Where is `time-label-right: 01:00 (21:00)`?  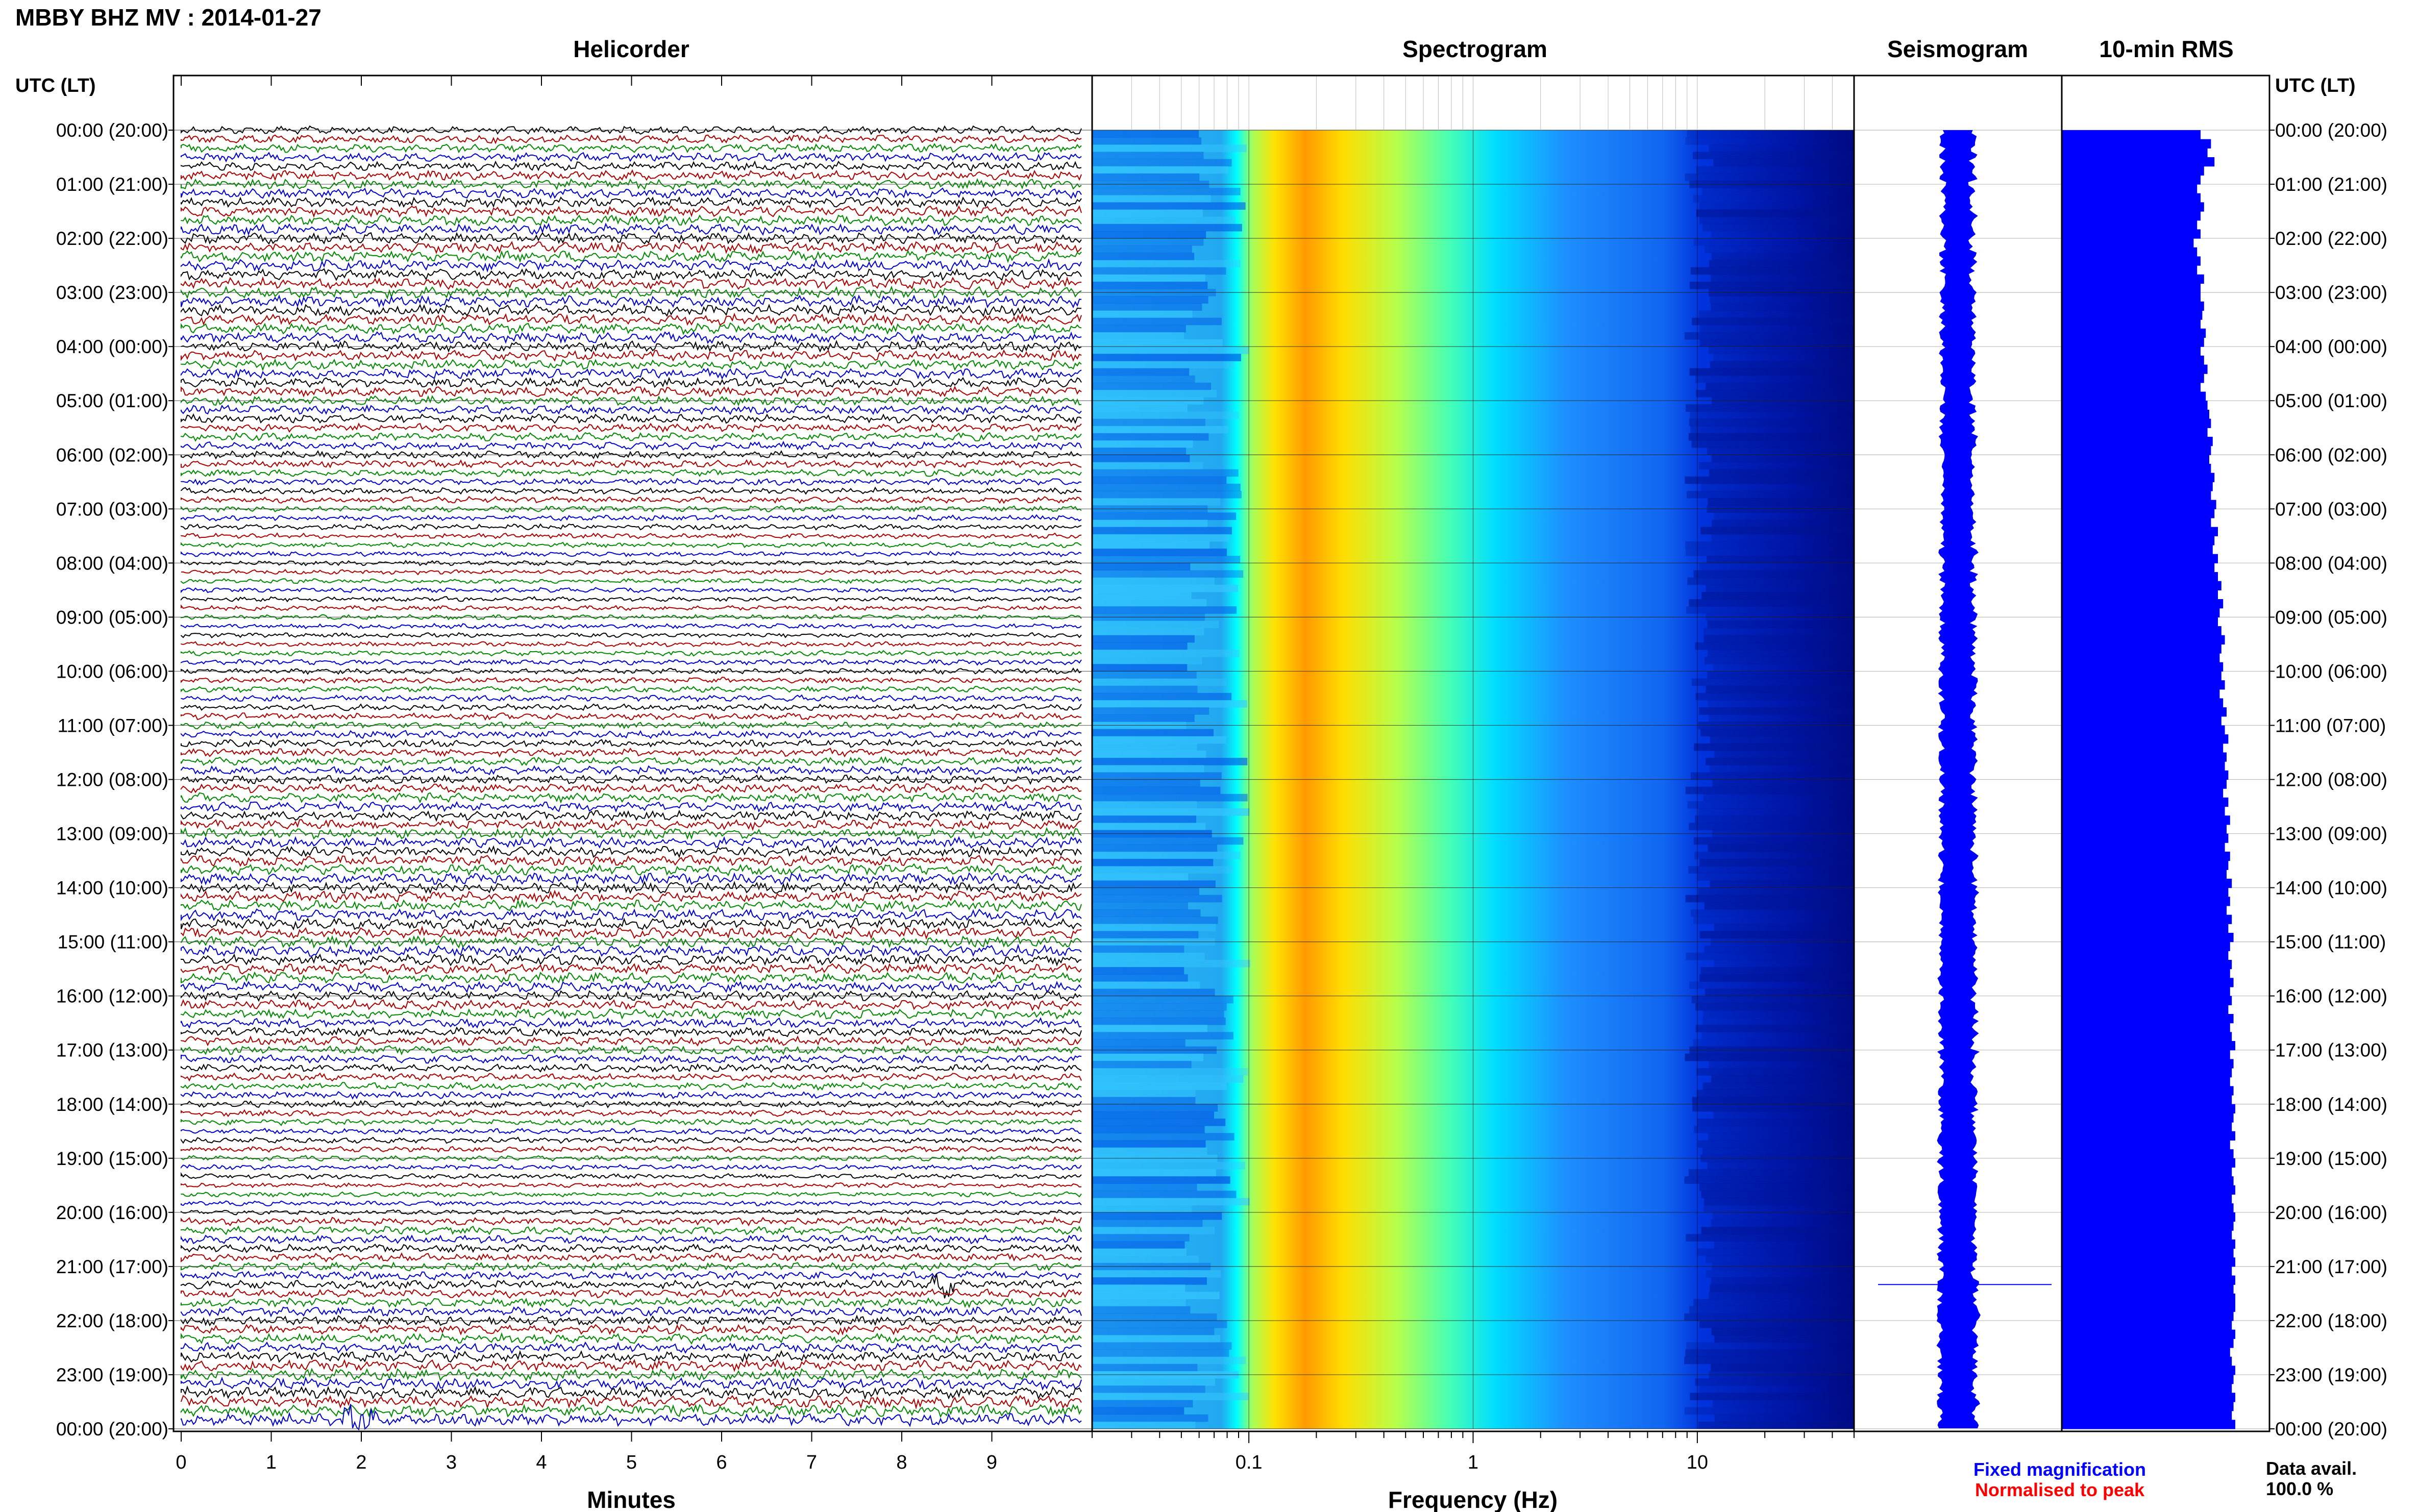
time-label-right: 01:00 (21:00) is located at coordinates (2331, 184).